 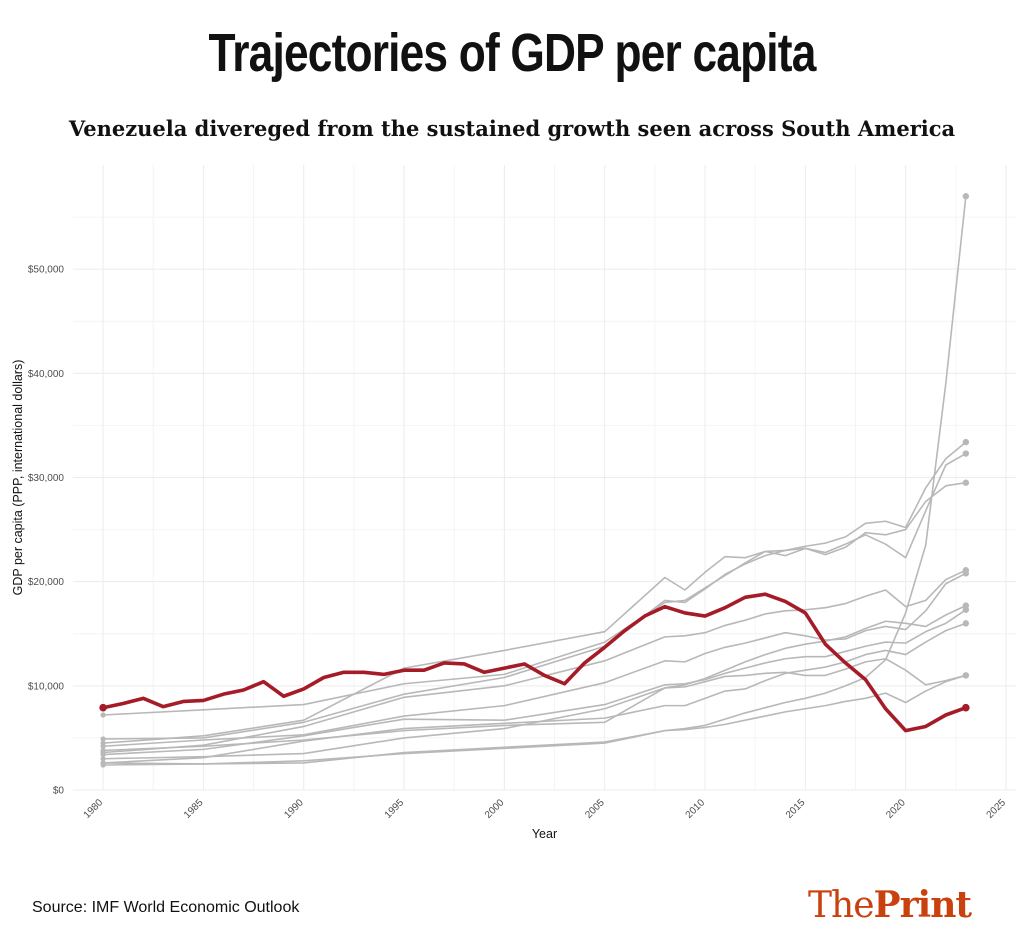 I want to click on x-tick-label: 2015, so click(x=796, y=809).